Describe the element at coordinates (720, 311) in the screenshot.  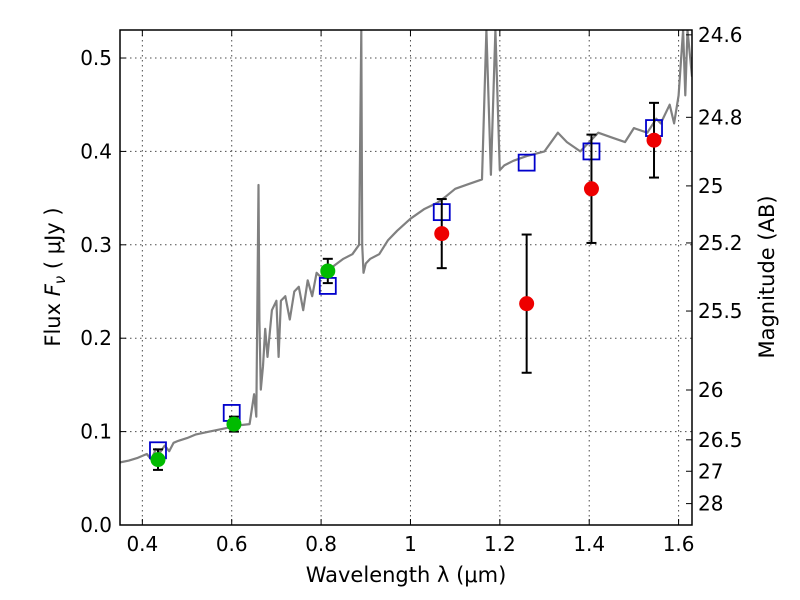
I see `mag-tick-label: 25.5` at that location.